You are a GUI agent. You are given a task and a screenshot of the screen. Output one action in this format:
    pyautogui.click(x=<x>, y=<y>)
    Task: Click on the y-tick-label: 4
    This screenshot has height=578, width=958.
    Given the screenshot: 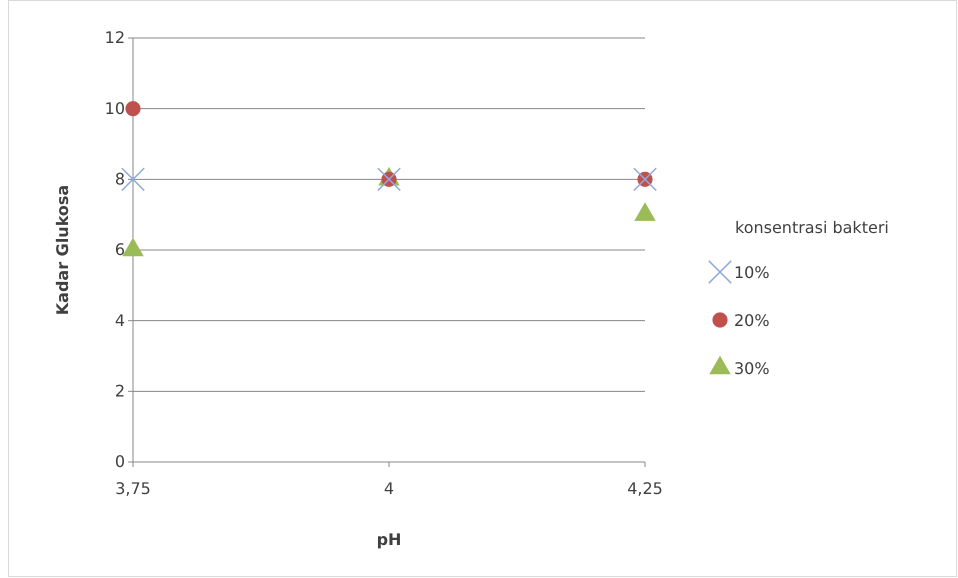 What is the action you would take?
    pyautogui.click(x=119, y=320)
    